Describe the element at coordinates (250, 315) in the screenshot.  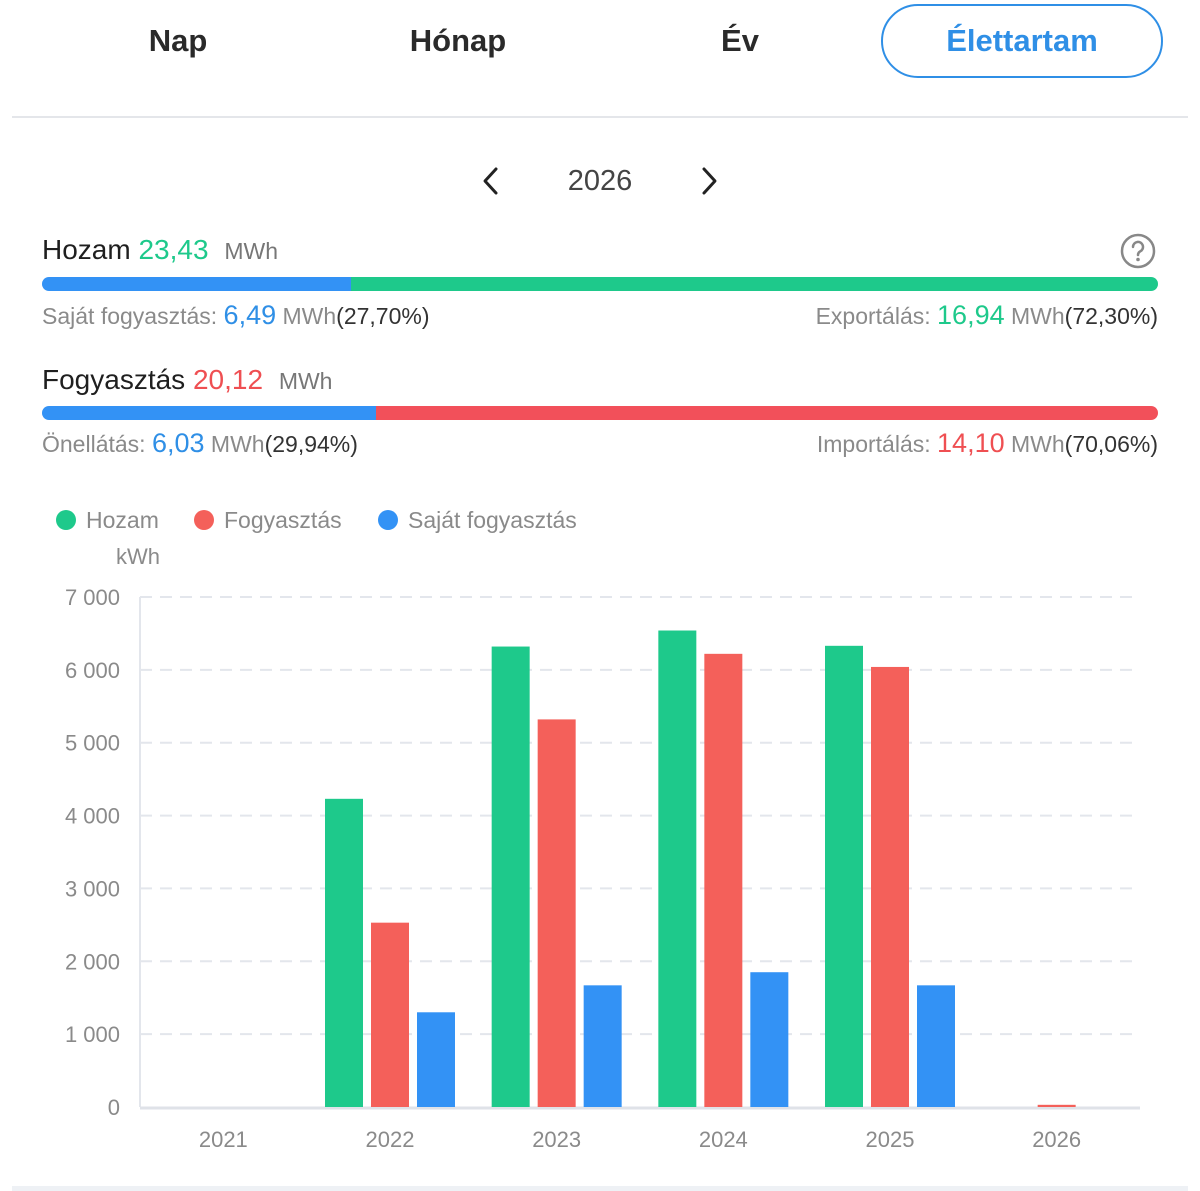
I see `self-consumption-value: 6,49` at that location.